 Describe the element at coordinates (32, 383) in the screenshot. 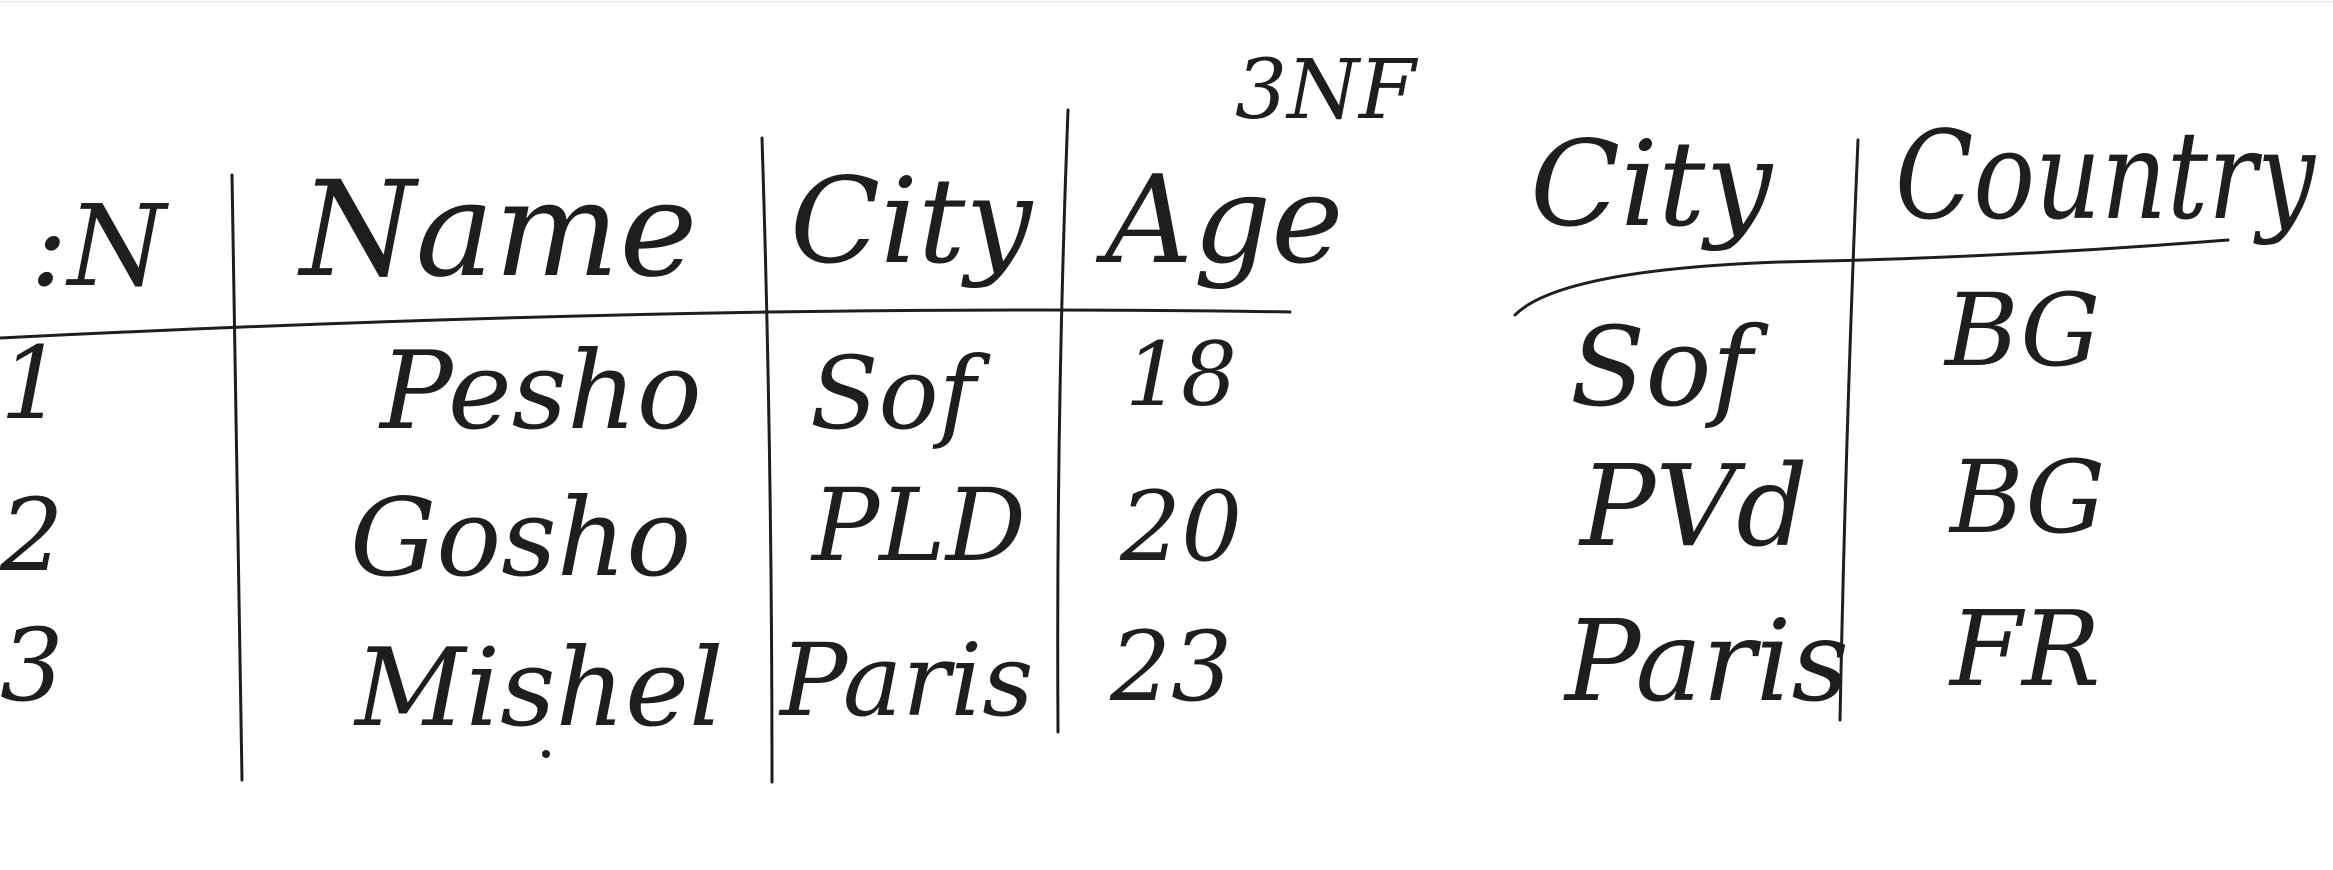

I see `left-cell-id-1: 1` at that location.